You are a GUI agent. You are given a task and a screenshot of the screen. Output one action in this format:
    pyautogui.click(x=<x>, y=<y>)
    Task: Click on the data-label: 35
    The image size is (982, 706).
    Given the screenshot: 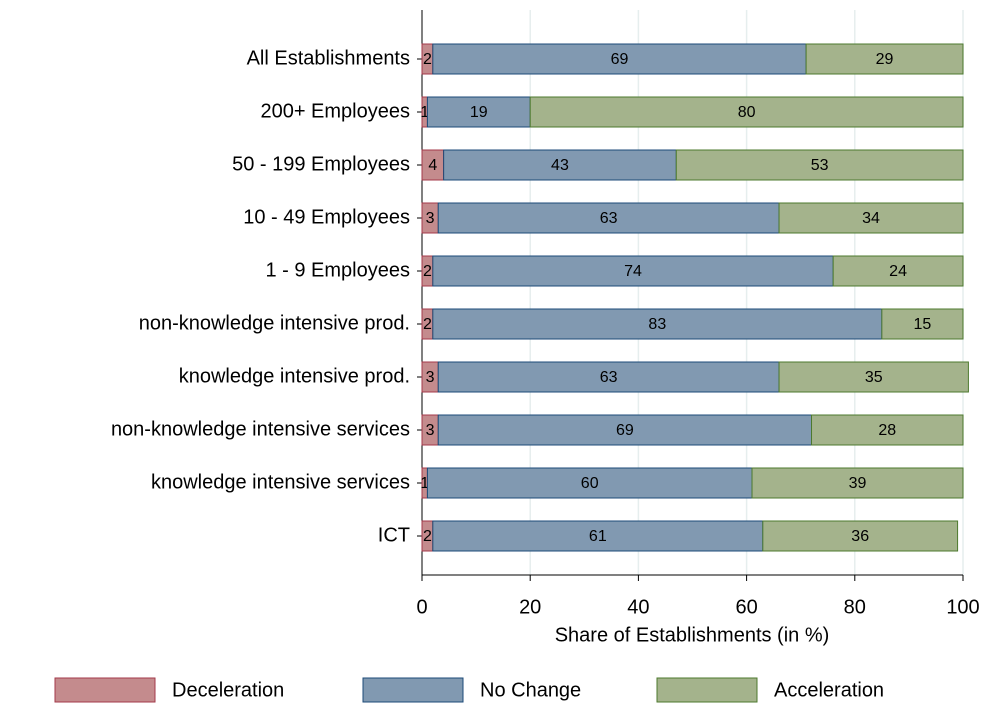 What is the action you would take?
    pyautogui.click(x=874, y=377)
    